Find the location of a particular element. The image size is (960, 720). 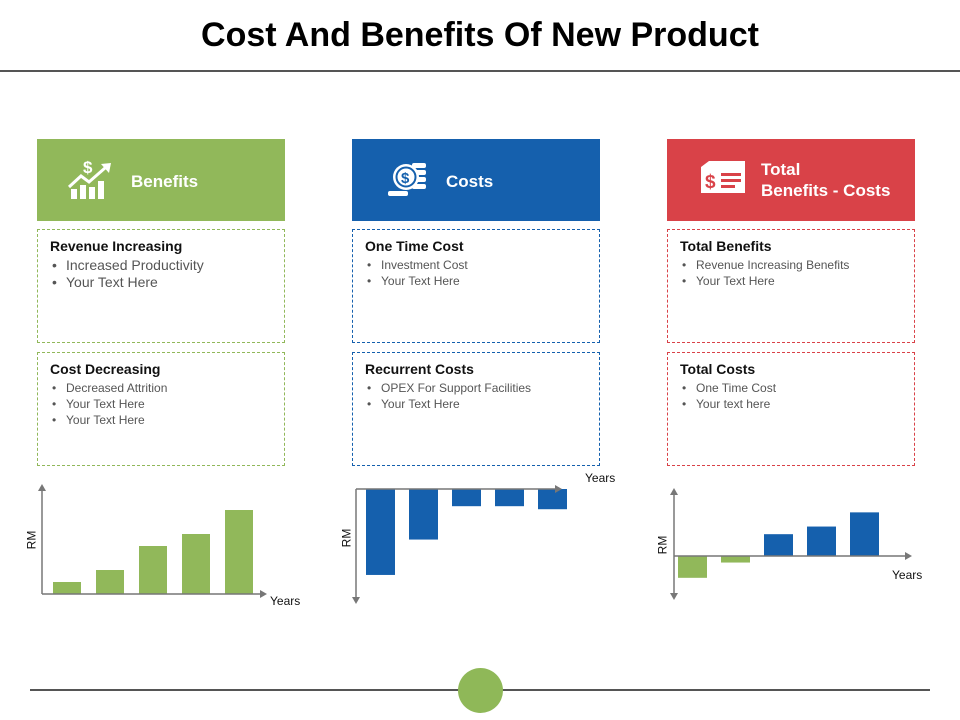

box-title: Total Costs is located at coordinates (718, 369).